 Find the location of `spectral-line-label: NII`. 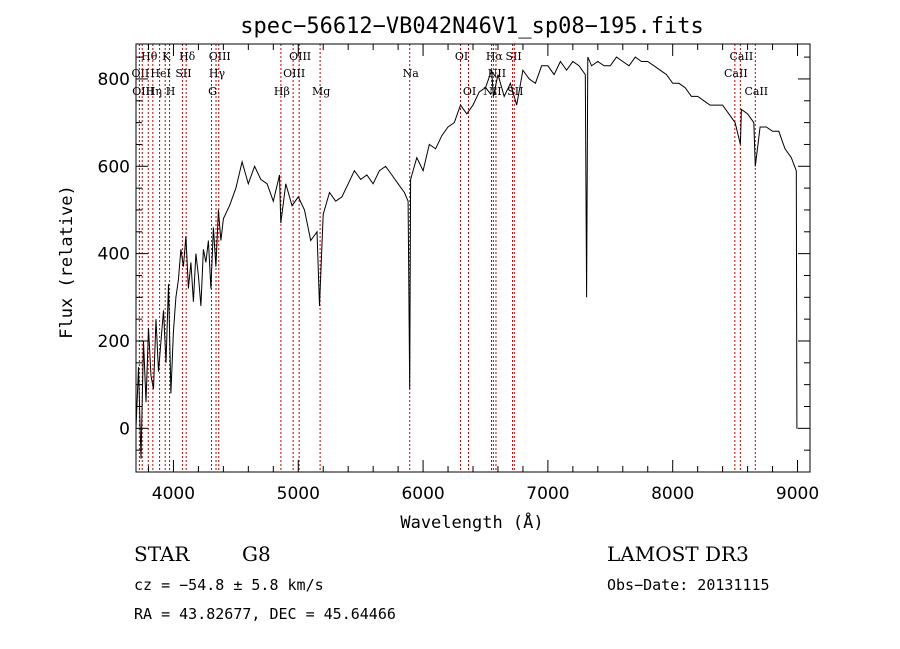

spectral-line-label: NII is located at coordinates (492, 91).